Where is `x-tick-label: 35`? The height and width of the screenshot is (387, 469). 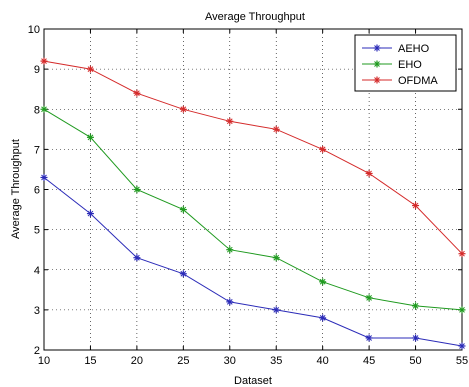
x-tick-label: 35 is located at coordinates (276, 361).